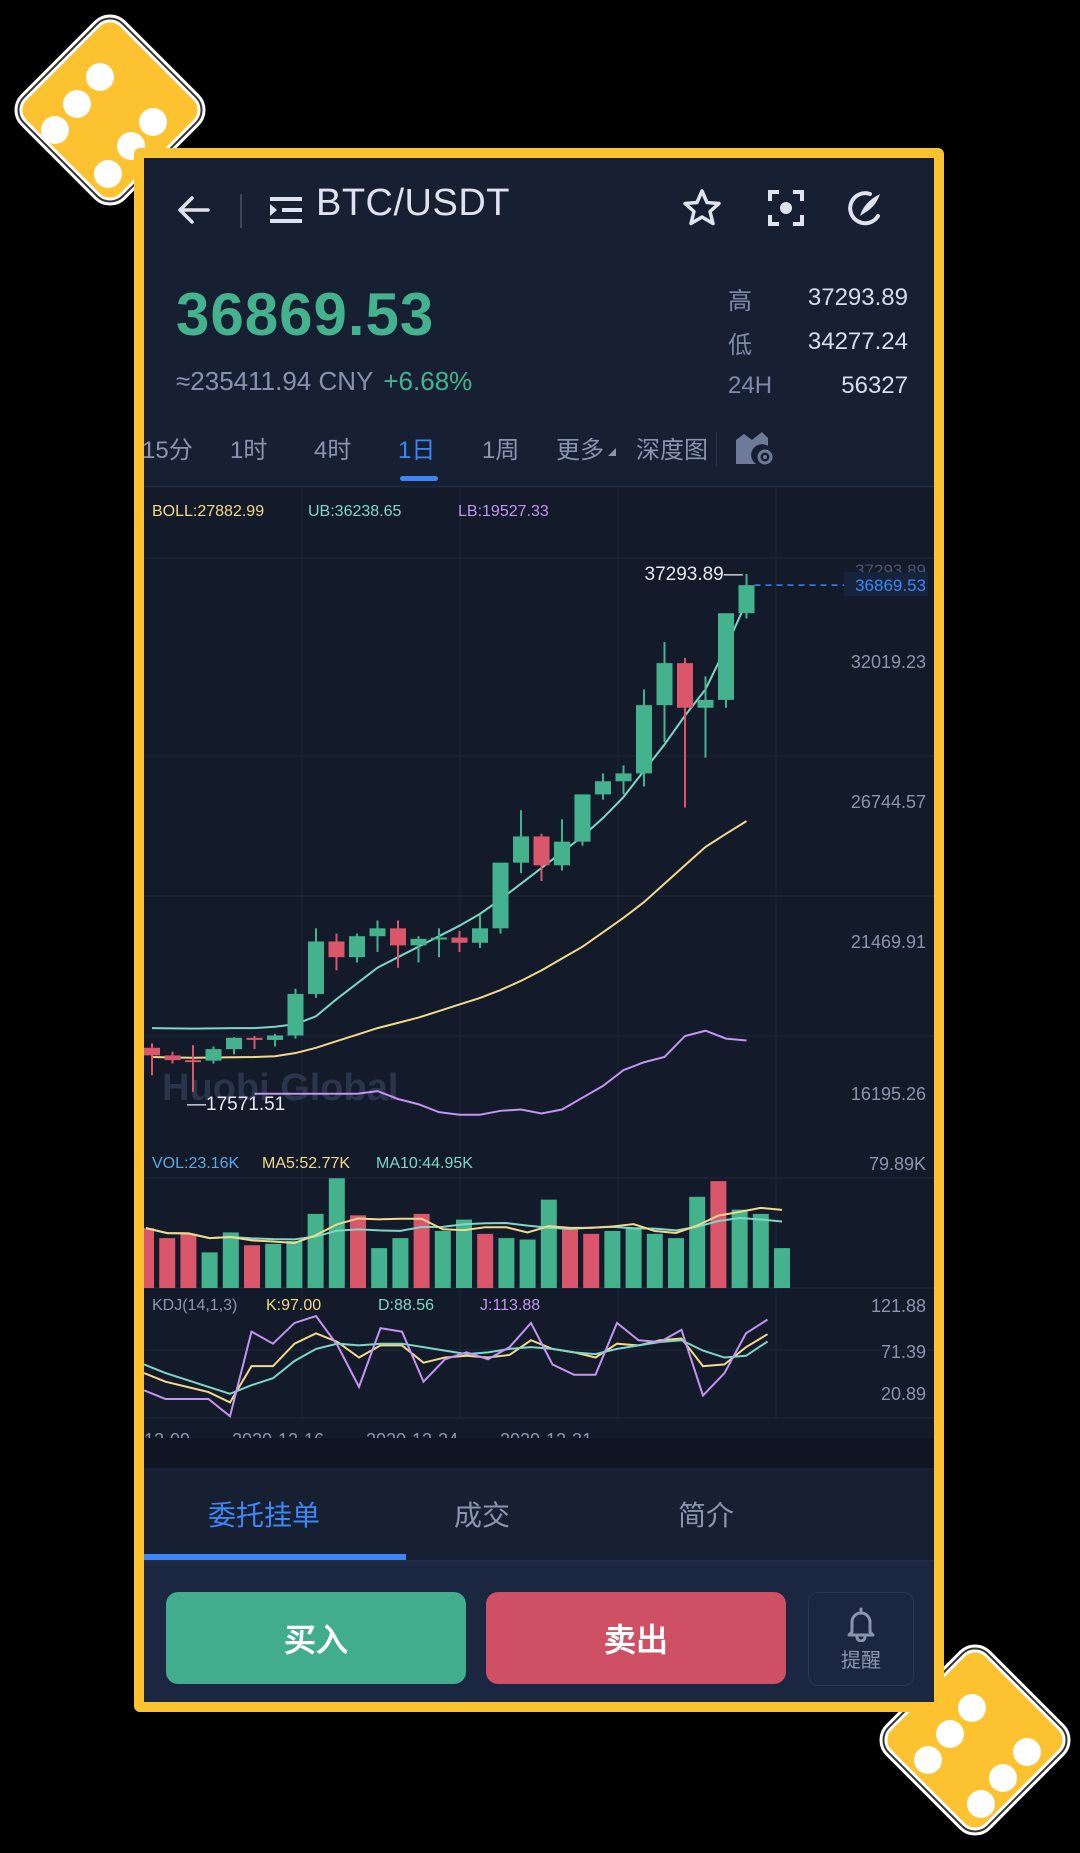 Image resolution: width=1080 pixels, height=1853 pixels. Describe the element at coordinates (888, 1094) in the screenshot. I see `svg-text: 16195.26` at that location.